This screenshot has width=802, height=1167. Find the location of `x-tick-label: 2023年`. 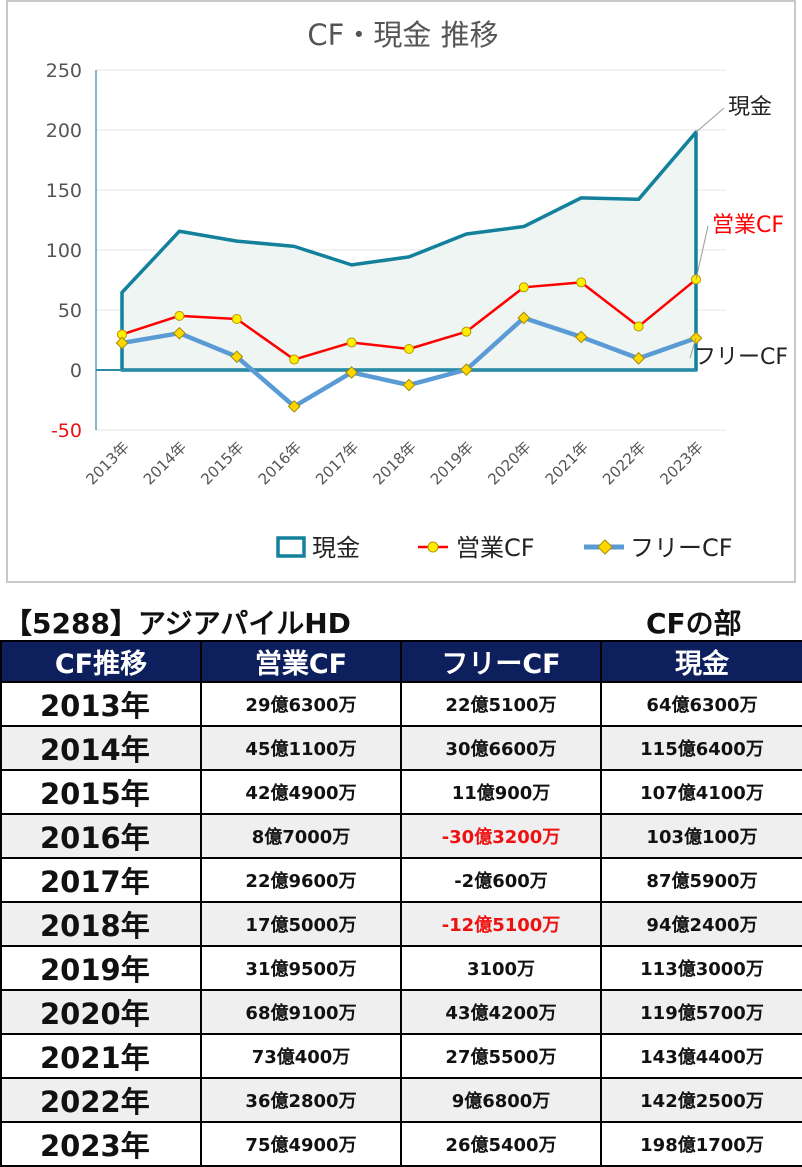

x-tick-label: 2023年 is located at coordinates (681, 463).